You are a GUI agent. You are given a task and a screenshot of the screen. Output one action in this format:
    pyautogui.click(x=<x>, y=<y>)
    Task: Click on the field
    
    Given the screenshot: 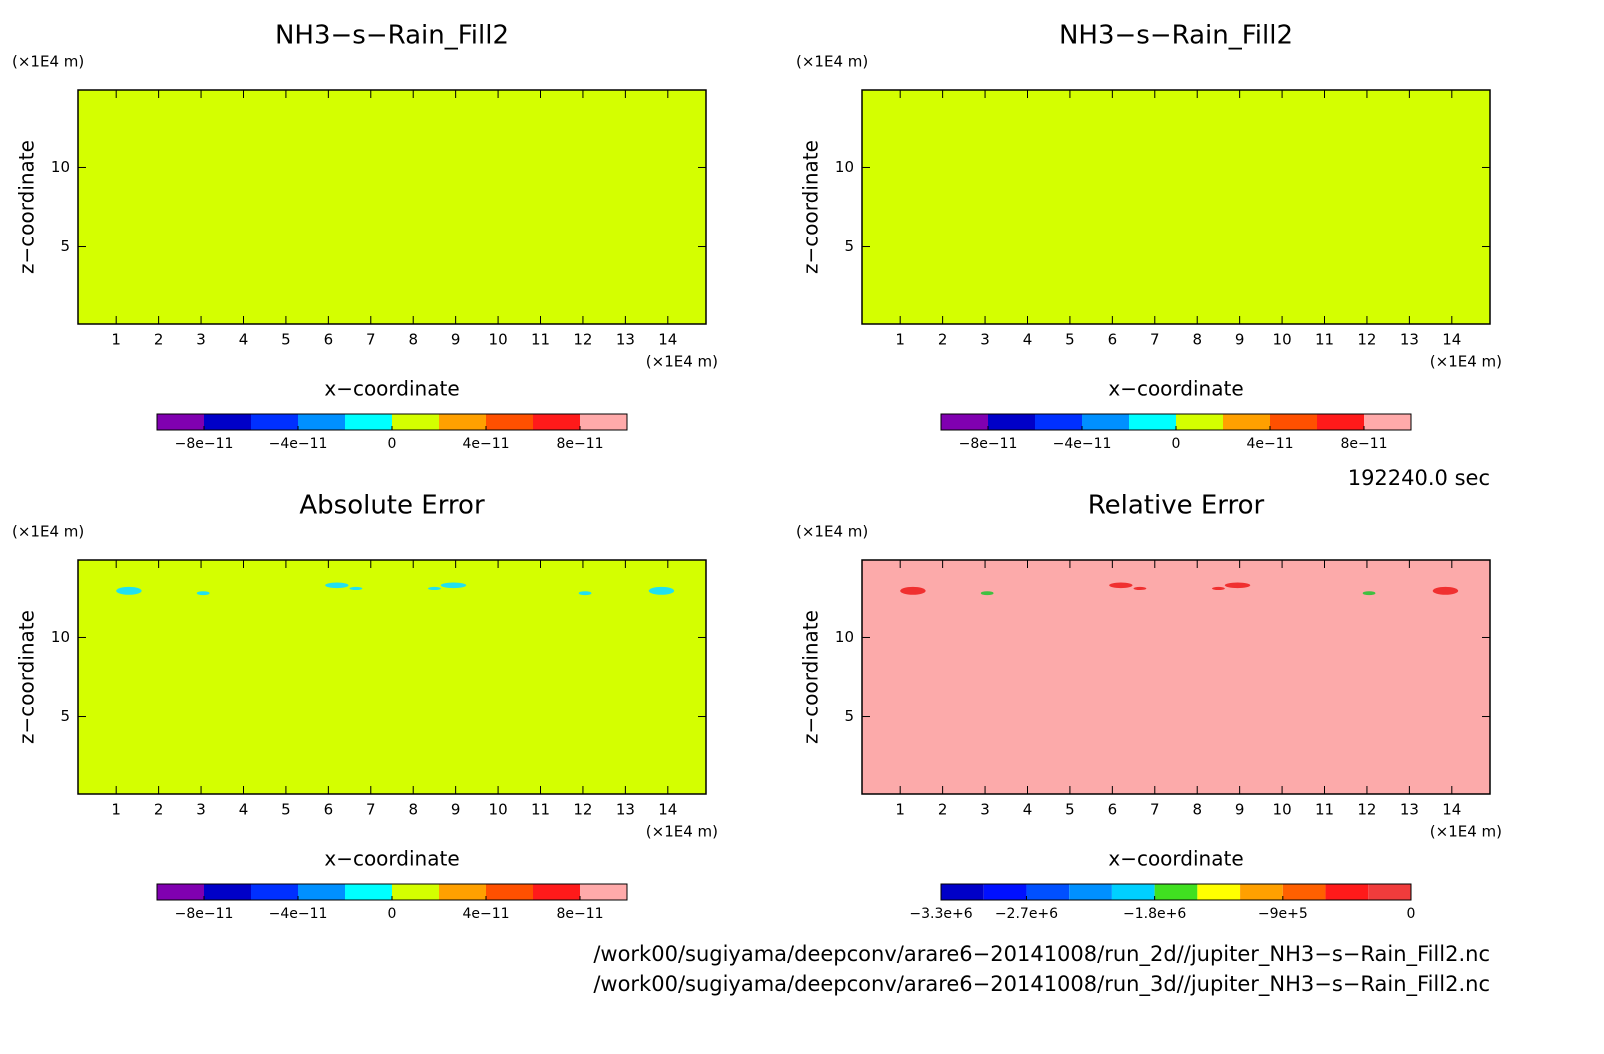 What is the action you would take?
    pyautogui.click(x=392, y=677)
    